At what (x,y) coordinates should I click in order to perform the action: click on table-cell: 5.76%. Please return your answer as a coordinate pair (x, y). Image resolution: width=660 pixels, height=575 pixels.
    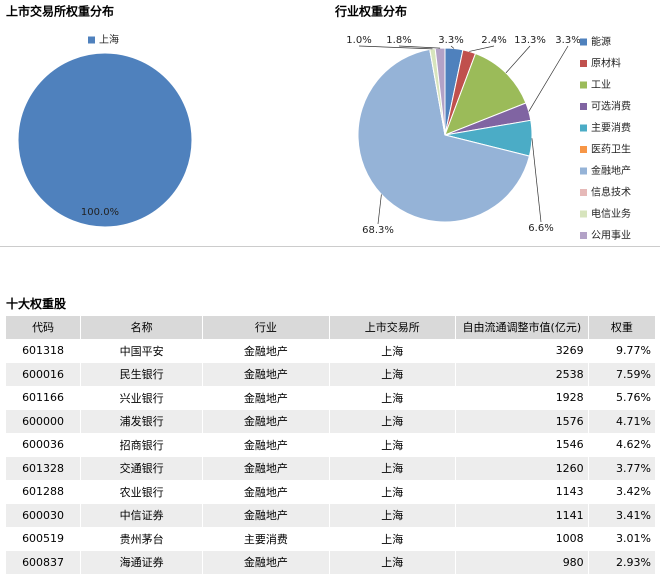
    Looking at the image, I should click on (622, 398).